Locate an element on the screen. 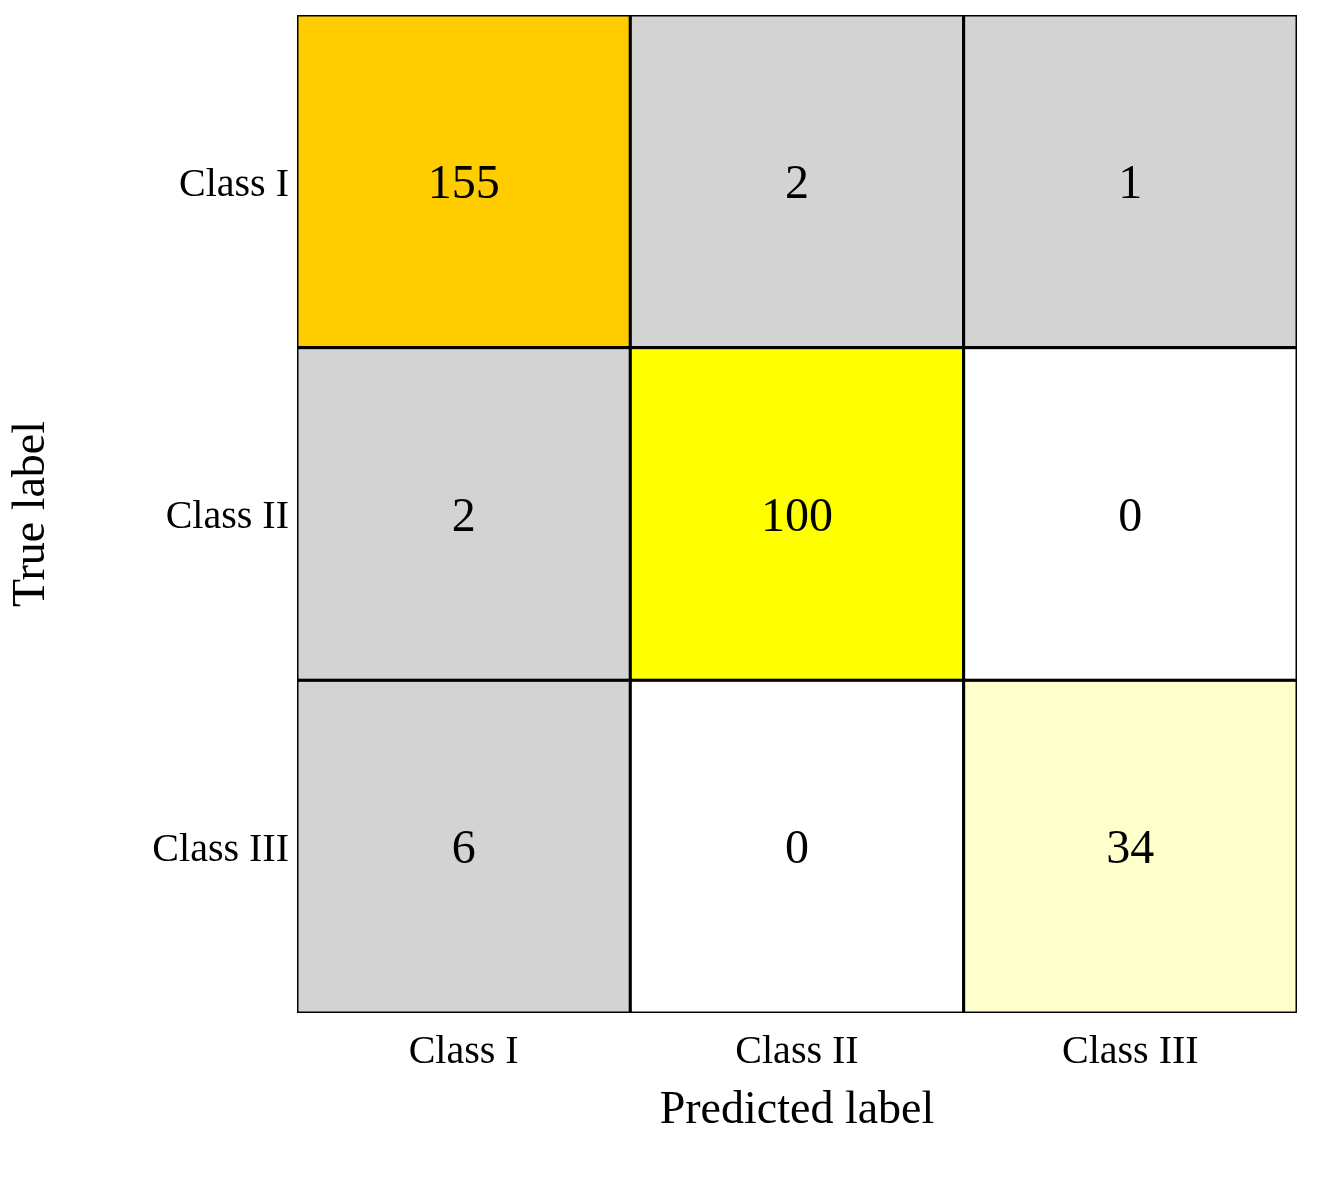  data-label: 34 is located at coordinates (1130, 847).